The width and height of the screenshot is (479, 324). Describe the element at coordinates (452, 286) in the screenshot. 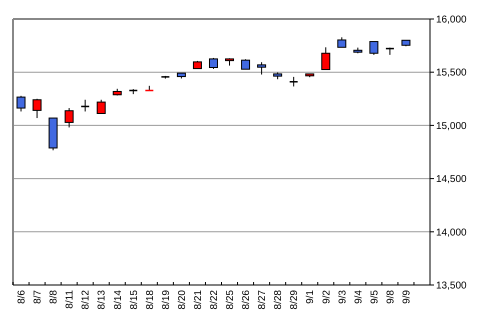

I see `y-tick-label: 13,500` at that location.